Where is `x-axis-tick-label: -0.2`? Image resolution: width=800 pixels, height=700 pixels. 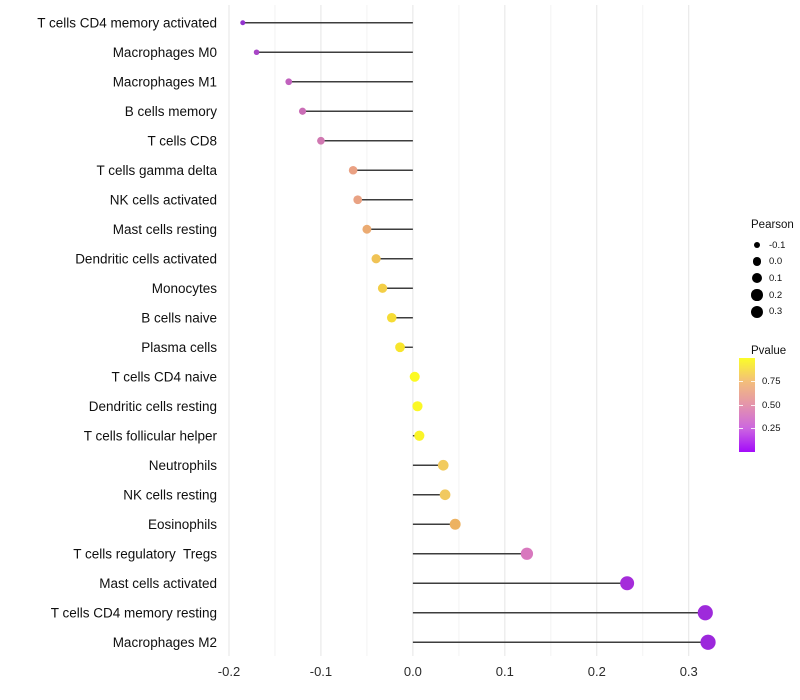 x-axis-tick-label: -0.2 is located at coordinates (229, 671).